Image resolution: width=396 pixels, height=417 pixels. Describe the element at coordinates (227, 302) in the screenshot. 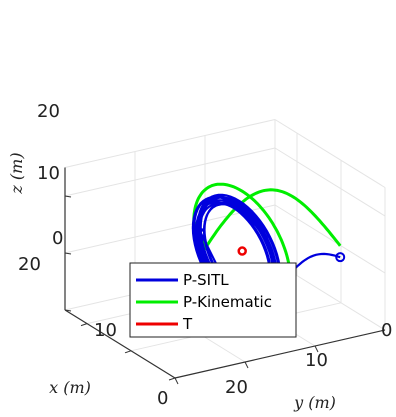

I see `legend-label-p-kinematic: P-Kinematic` at that location.